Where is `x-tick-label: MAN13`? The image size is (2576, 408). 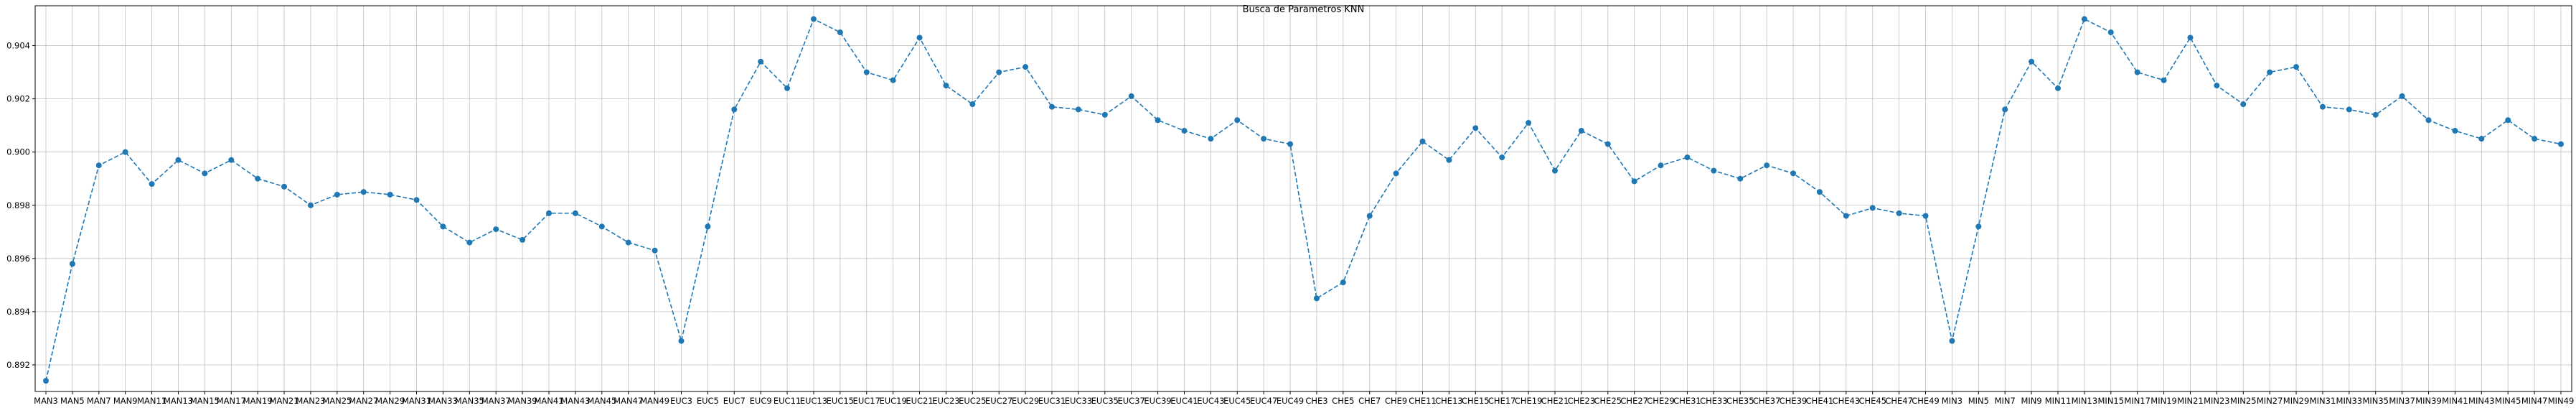 x-tick-label: MAN13 is located at coordinates (178, 401).